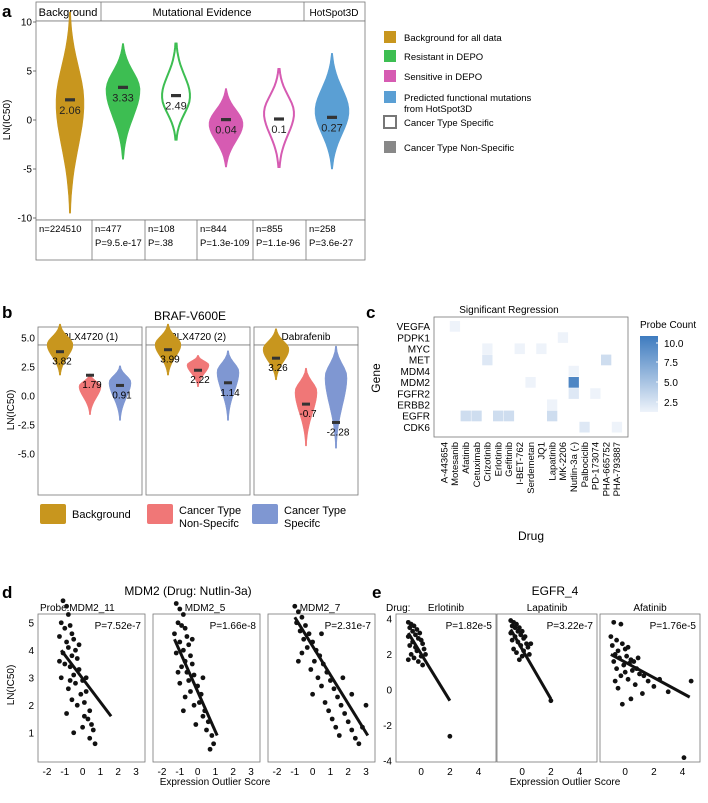  What do you see at coordinates (7, 11) in the screenshot?
I see `panel-a-letter: a` at bounding box center [7, 11].